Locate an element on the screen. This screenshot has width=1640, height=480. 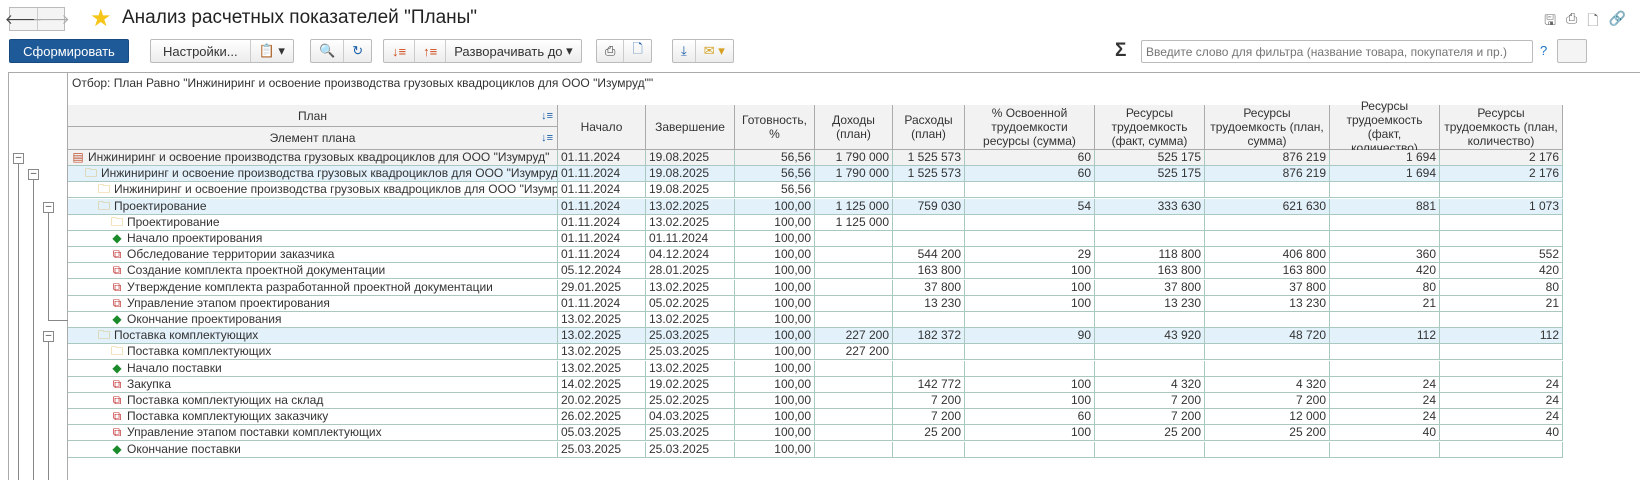
row-label: Окончание поставки is located at coordinates (184, 448).